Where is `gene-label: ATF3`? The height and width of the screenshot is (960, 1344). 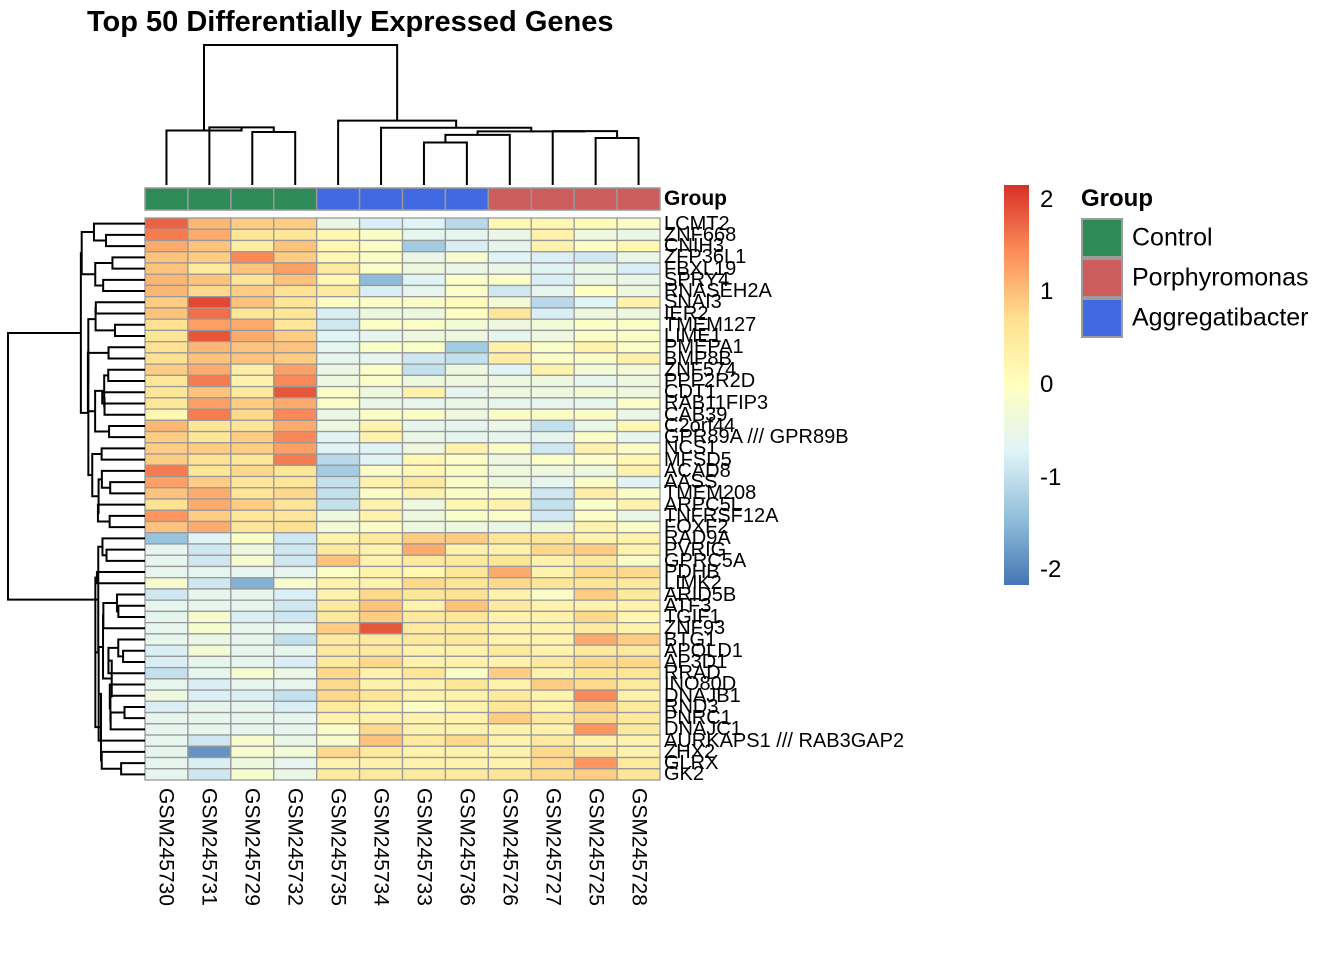 gene-label: ATF3 is located at coordinates (688, 605).